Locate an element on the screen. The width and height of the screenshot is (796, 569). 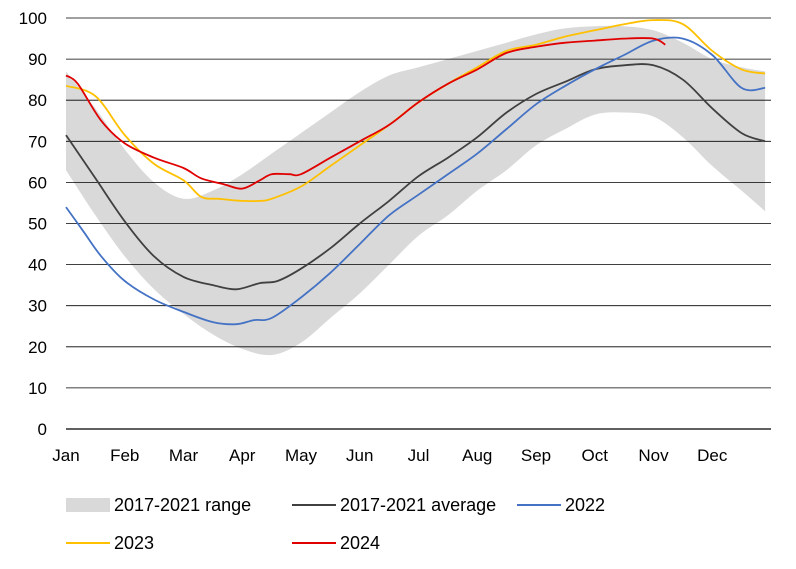
legend-label: 2017-2021 average is located at coordinates (418, 505).